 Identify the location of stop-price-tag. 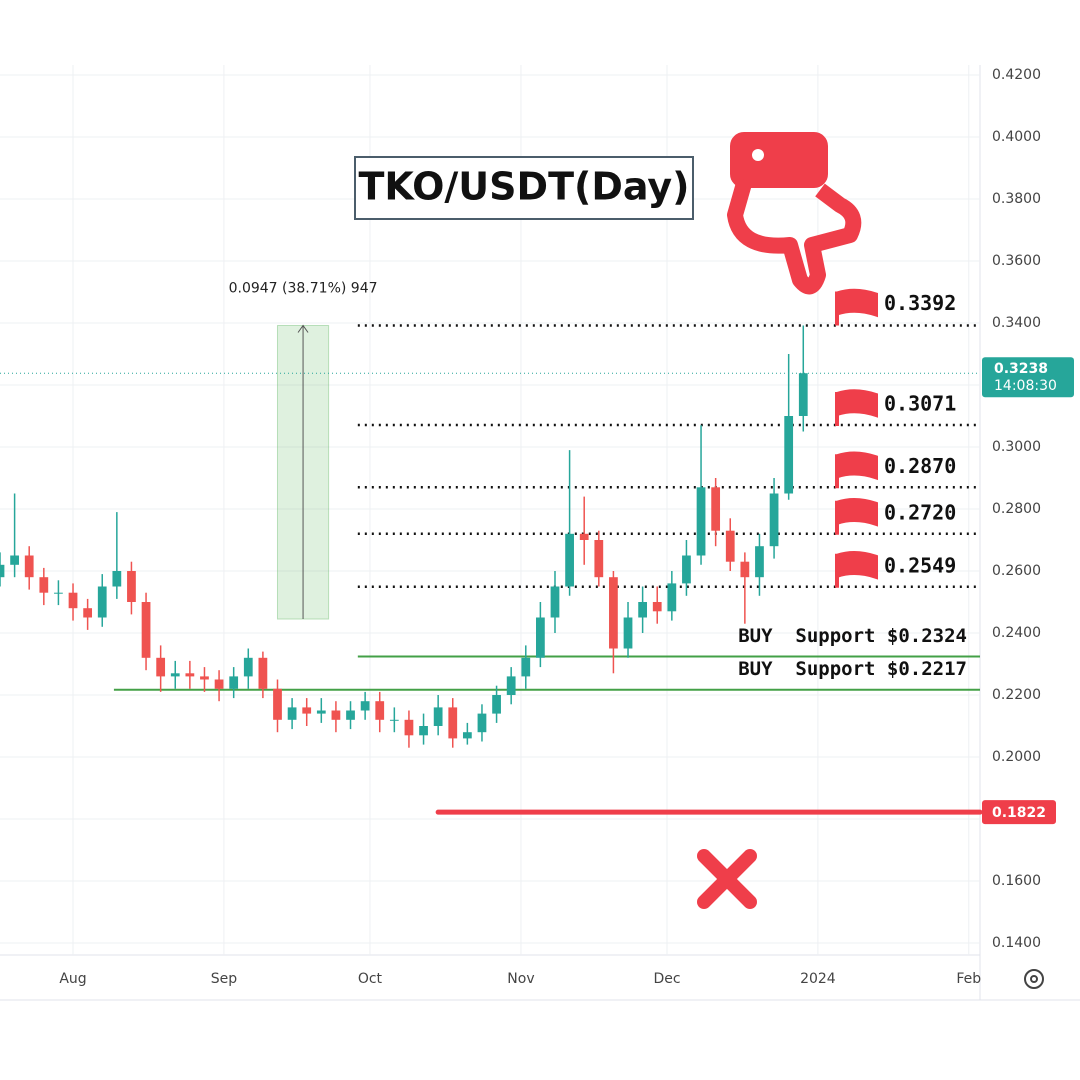
(1019, 812).